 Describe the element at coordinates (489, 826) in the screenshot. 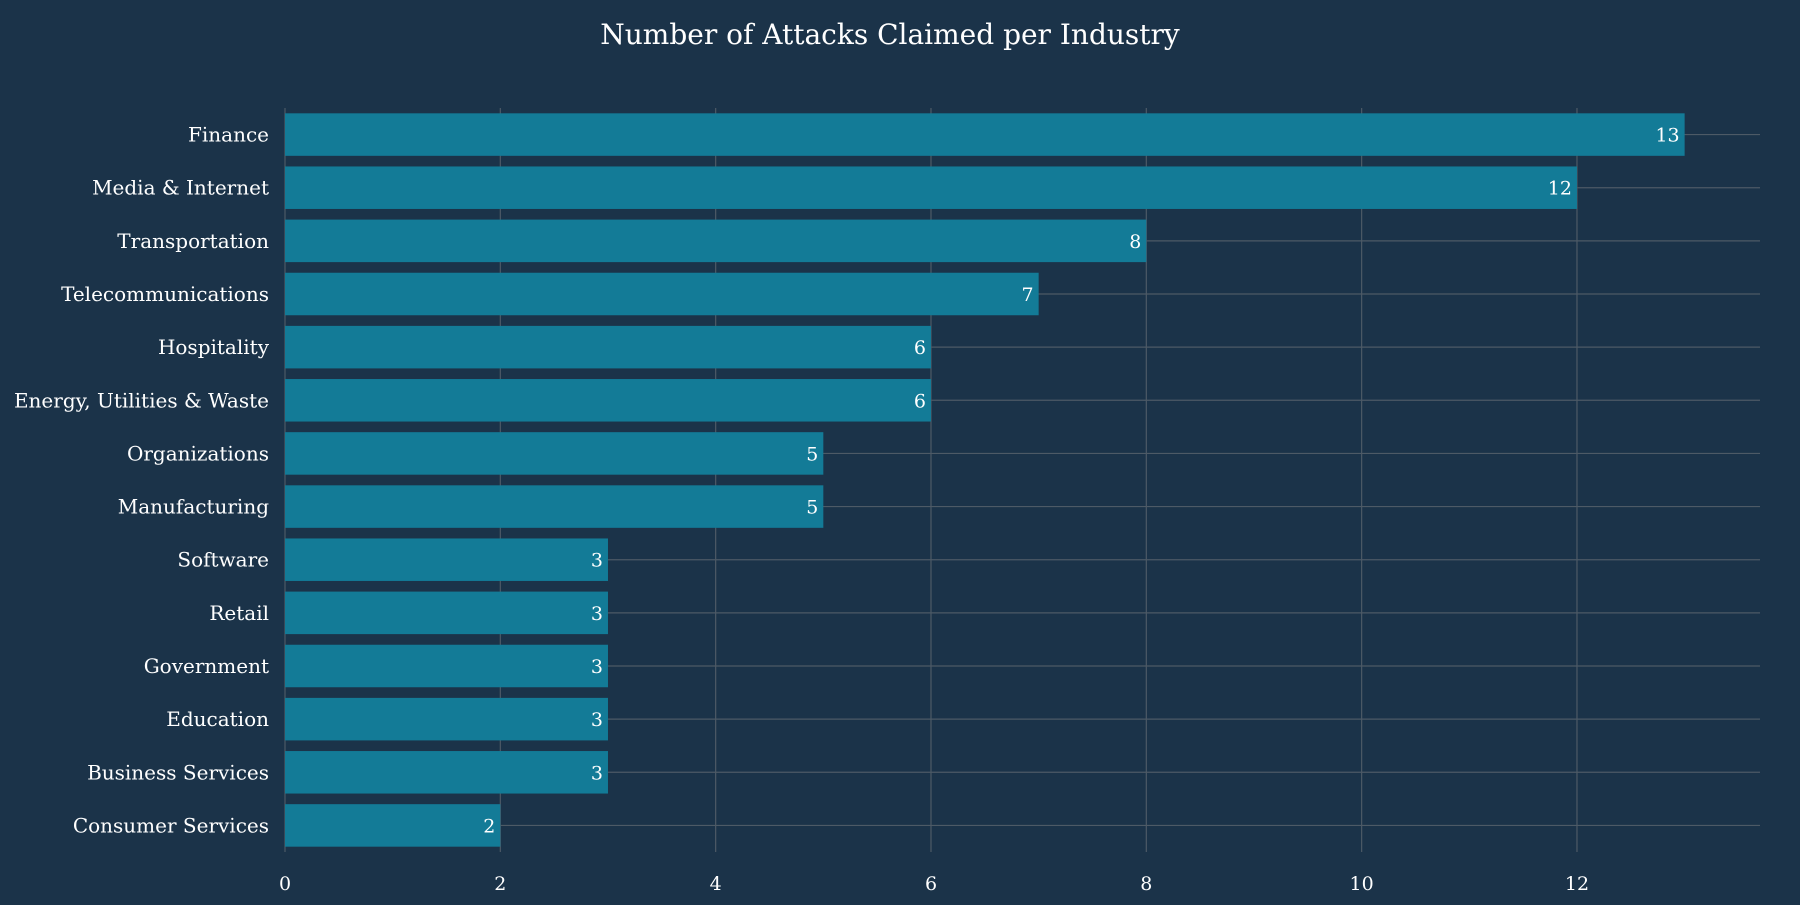

I see `data-label: 2` at that location.